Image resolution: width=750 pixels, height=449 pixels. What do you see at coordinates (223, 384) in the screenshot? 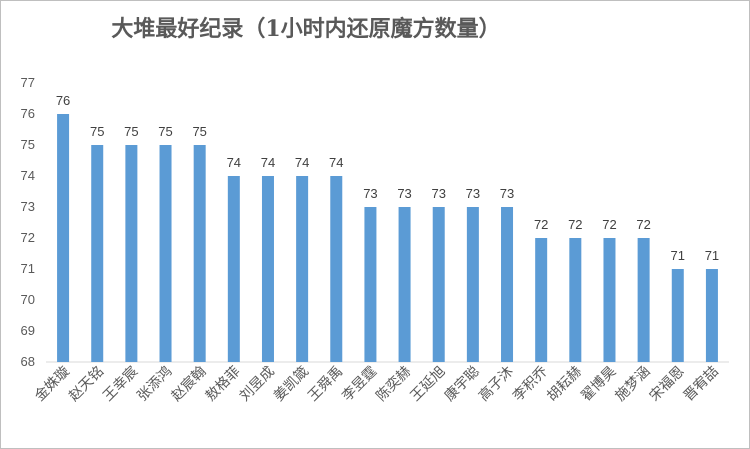
I see `category-label: 敖格菲` at bounding box center [223, 384].